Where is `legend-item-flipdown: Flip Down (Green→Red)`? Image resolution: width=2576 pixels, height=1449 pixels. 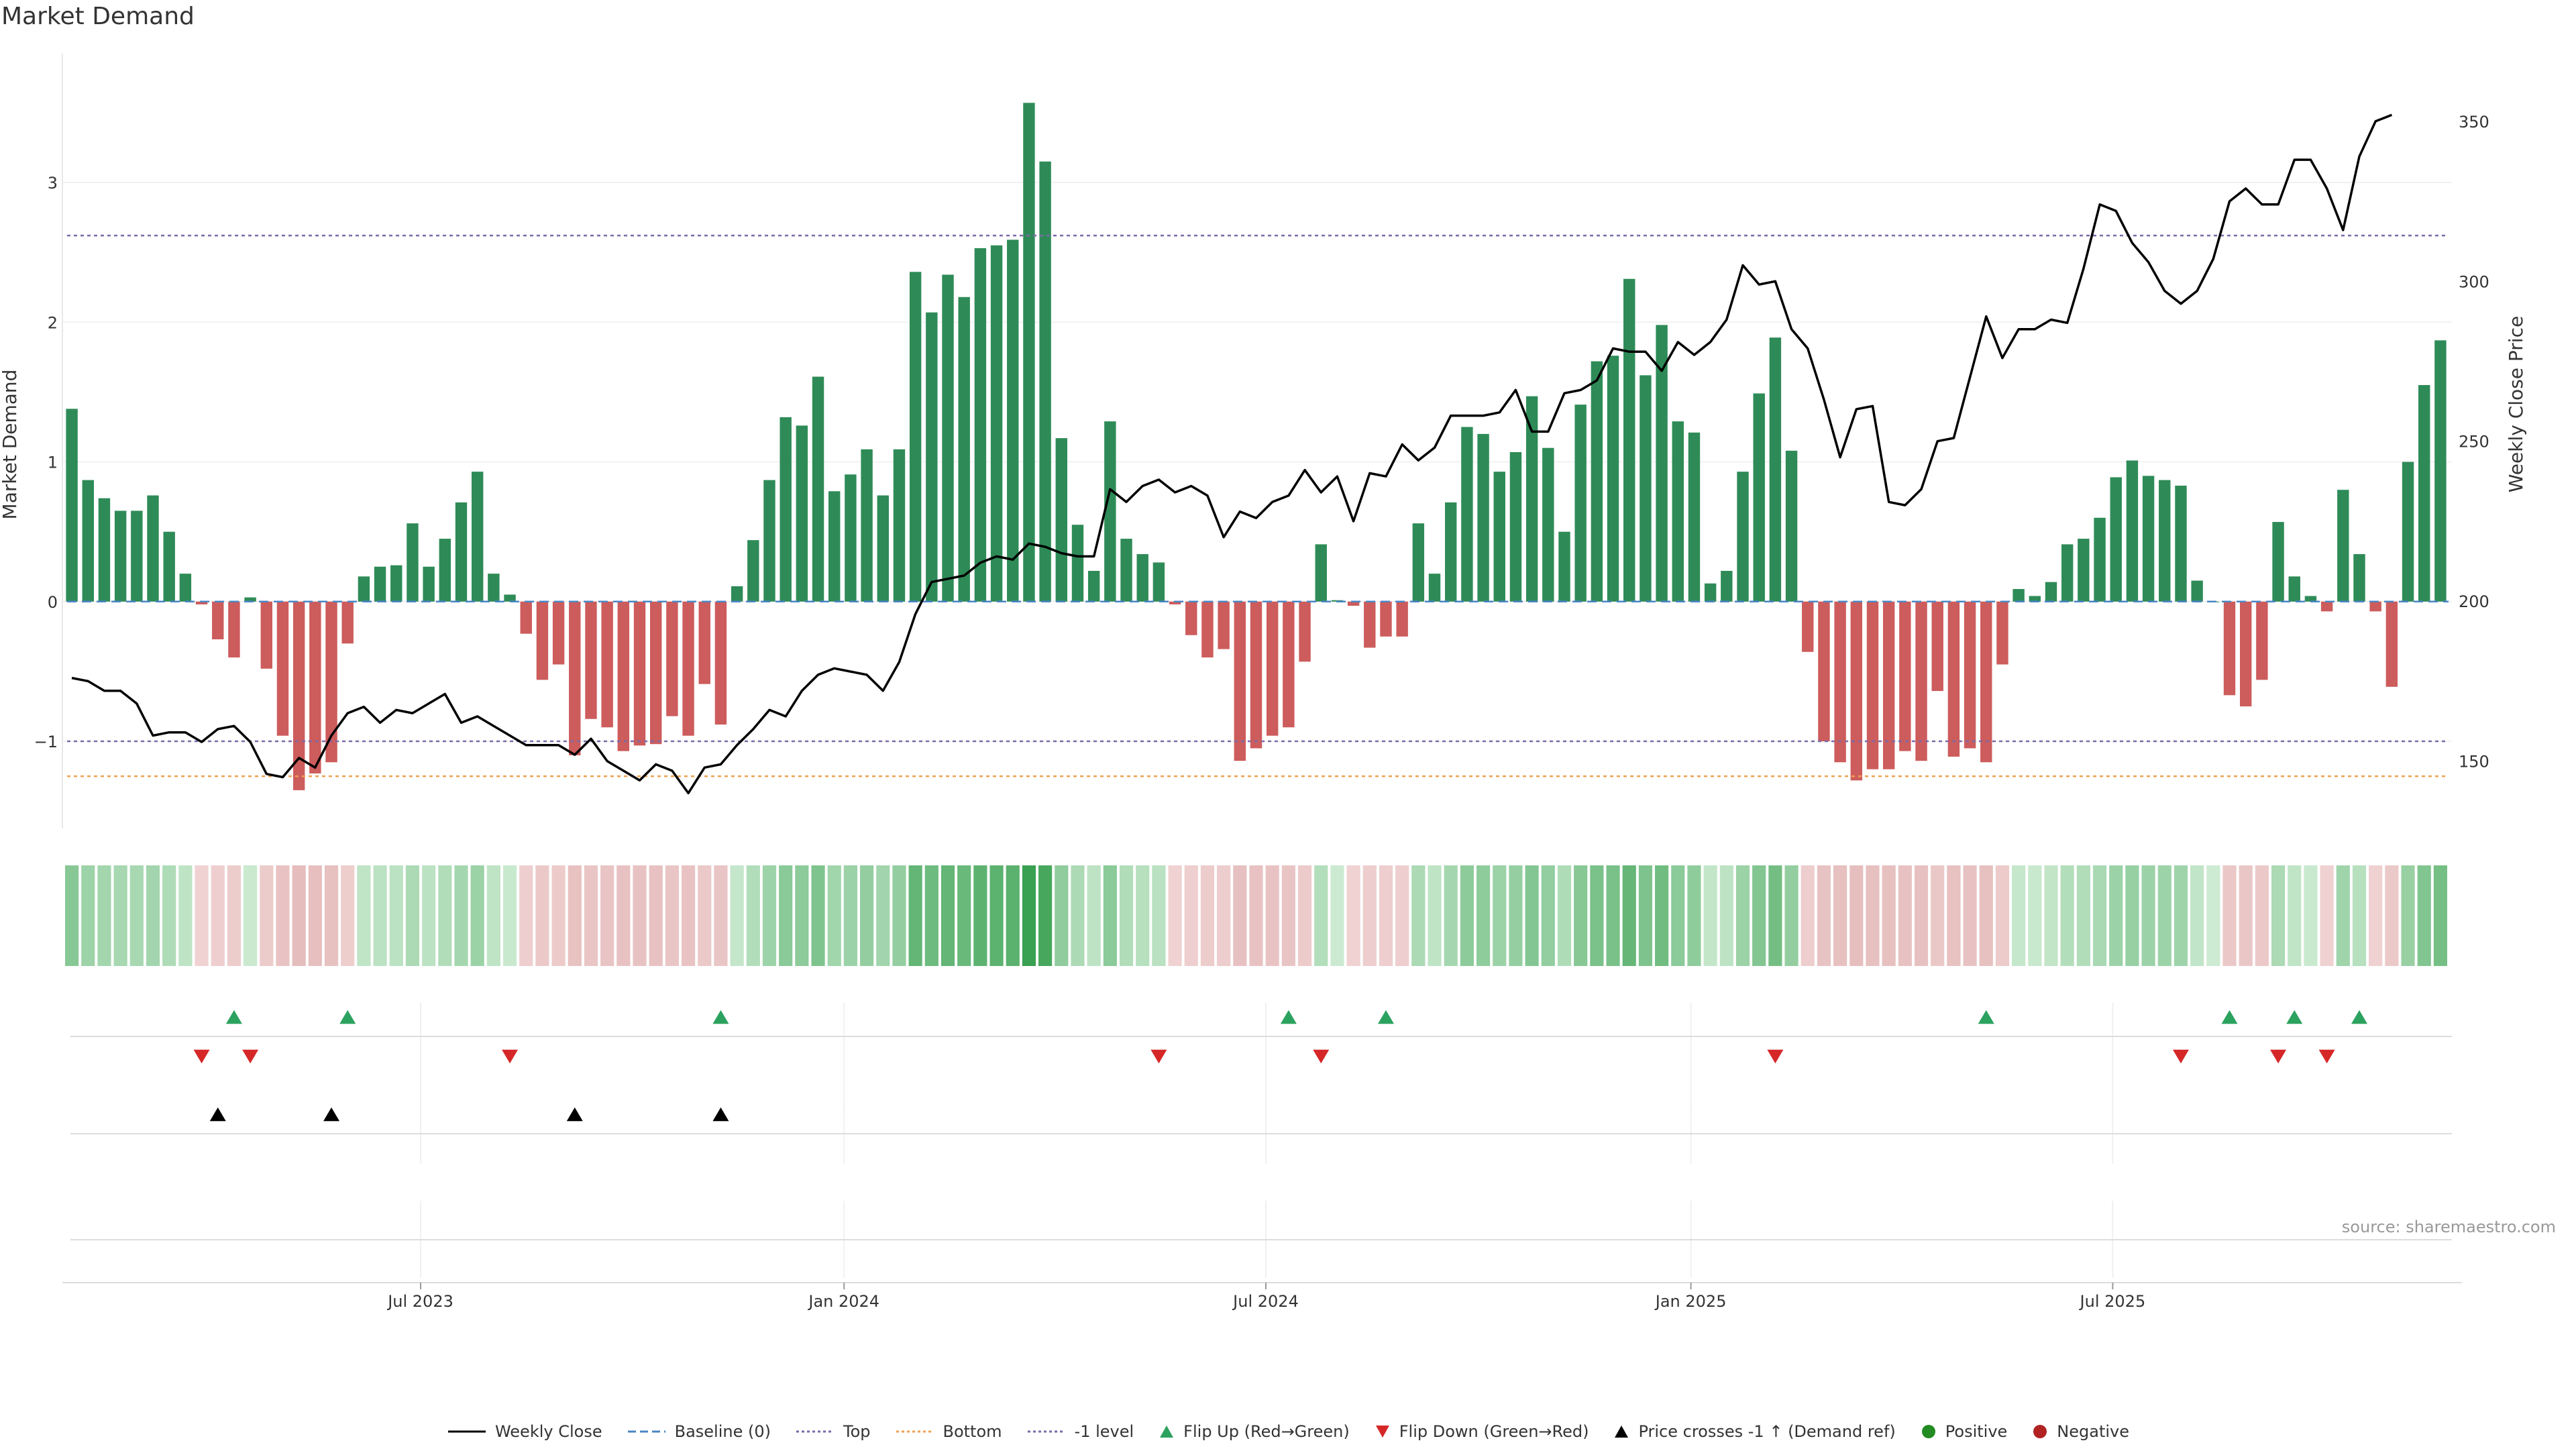 legend-item-flipdown: Flip Down (Green→Red) is located at coordinates (1481, 1431).